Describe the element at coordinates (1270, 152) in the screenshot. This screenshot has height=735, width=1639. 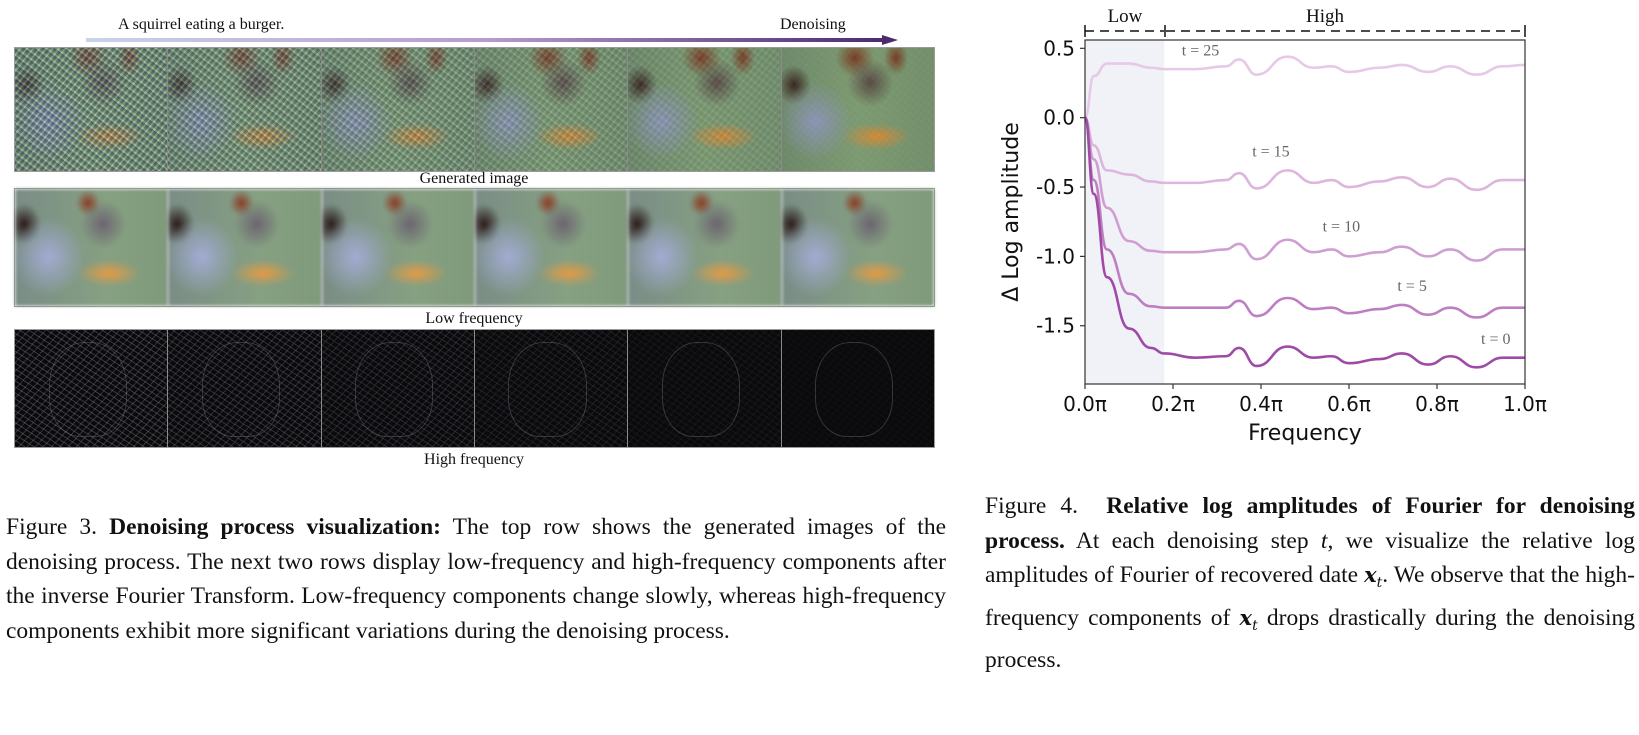
I see `curve-label: t = 15` at that location.